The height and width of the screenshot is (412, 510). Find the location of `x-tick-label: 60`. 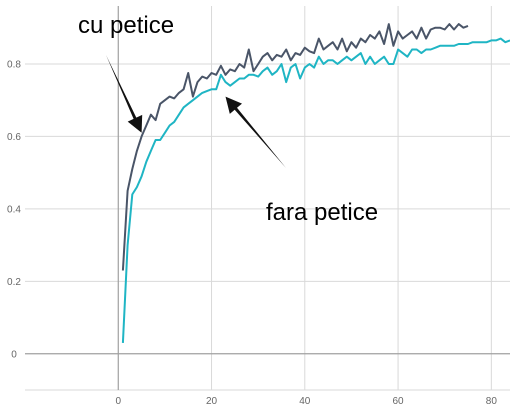

x-tick-label: 60 is located at coordinates (399, 401).